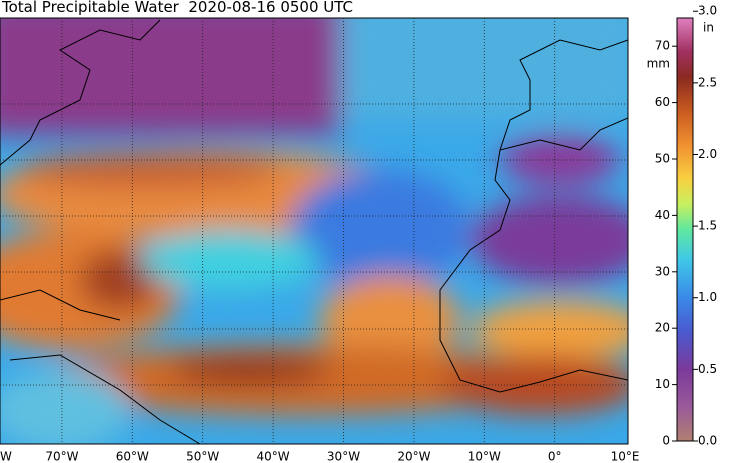 This screenshot has height=463, width=740. I want to click on in-tick-label: 1.0, so click(707, 297).